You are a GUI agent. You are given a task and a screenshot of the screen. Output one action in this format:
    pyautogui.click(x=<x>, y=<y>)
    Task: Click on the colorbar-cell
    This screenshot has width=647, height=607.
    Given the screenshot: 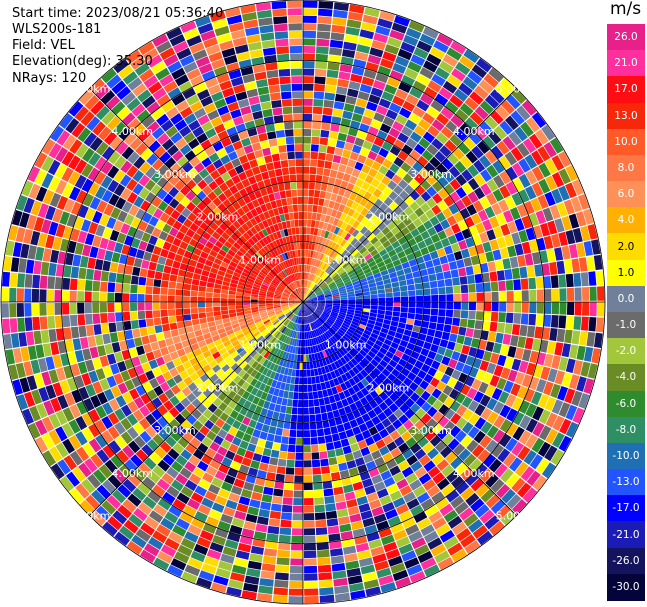 What is the action you would take?
    pyautogui.click(x=626, y=168)
    